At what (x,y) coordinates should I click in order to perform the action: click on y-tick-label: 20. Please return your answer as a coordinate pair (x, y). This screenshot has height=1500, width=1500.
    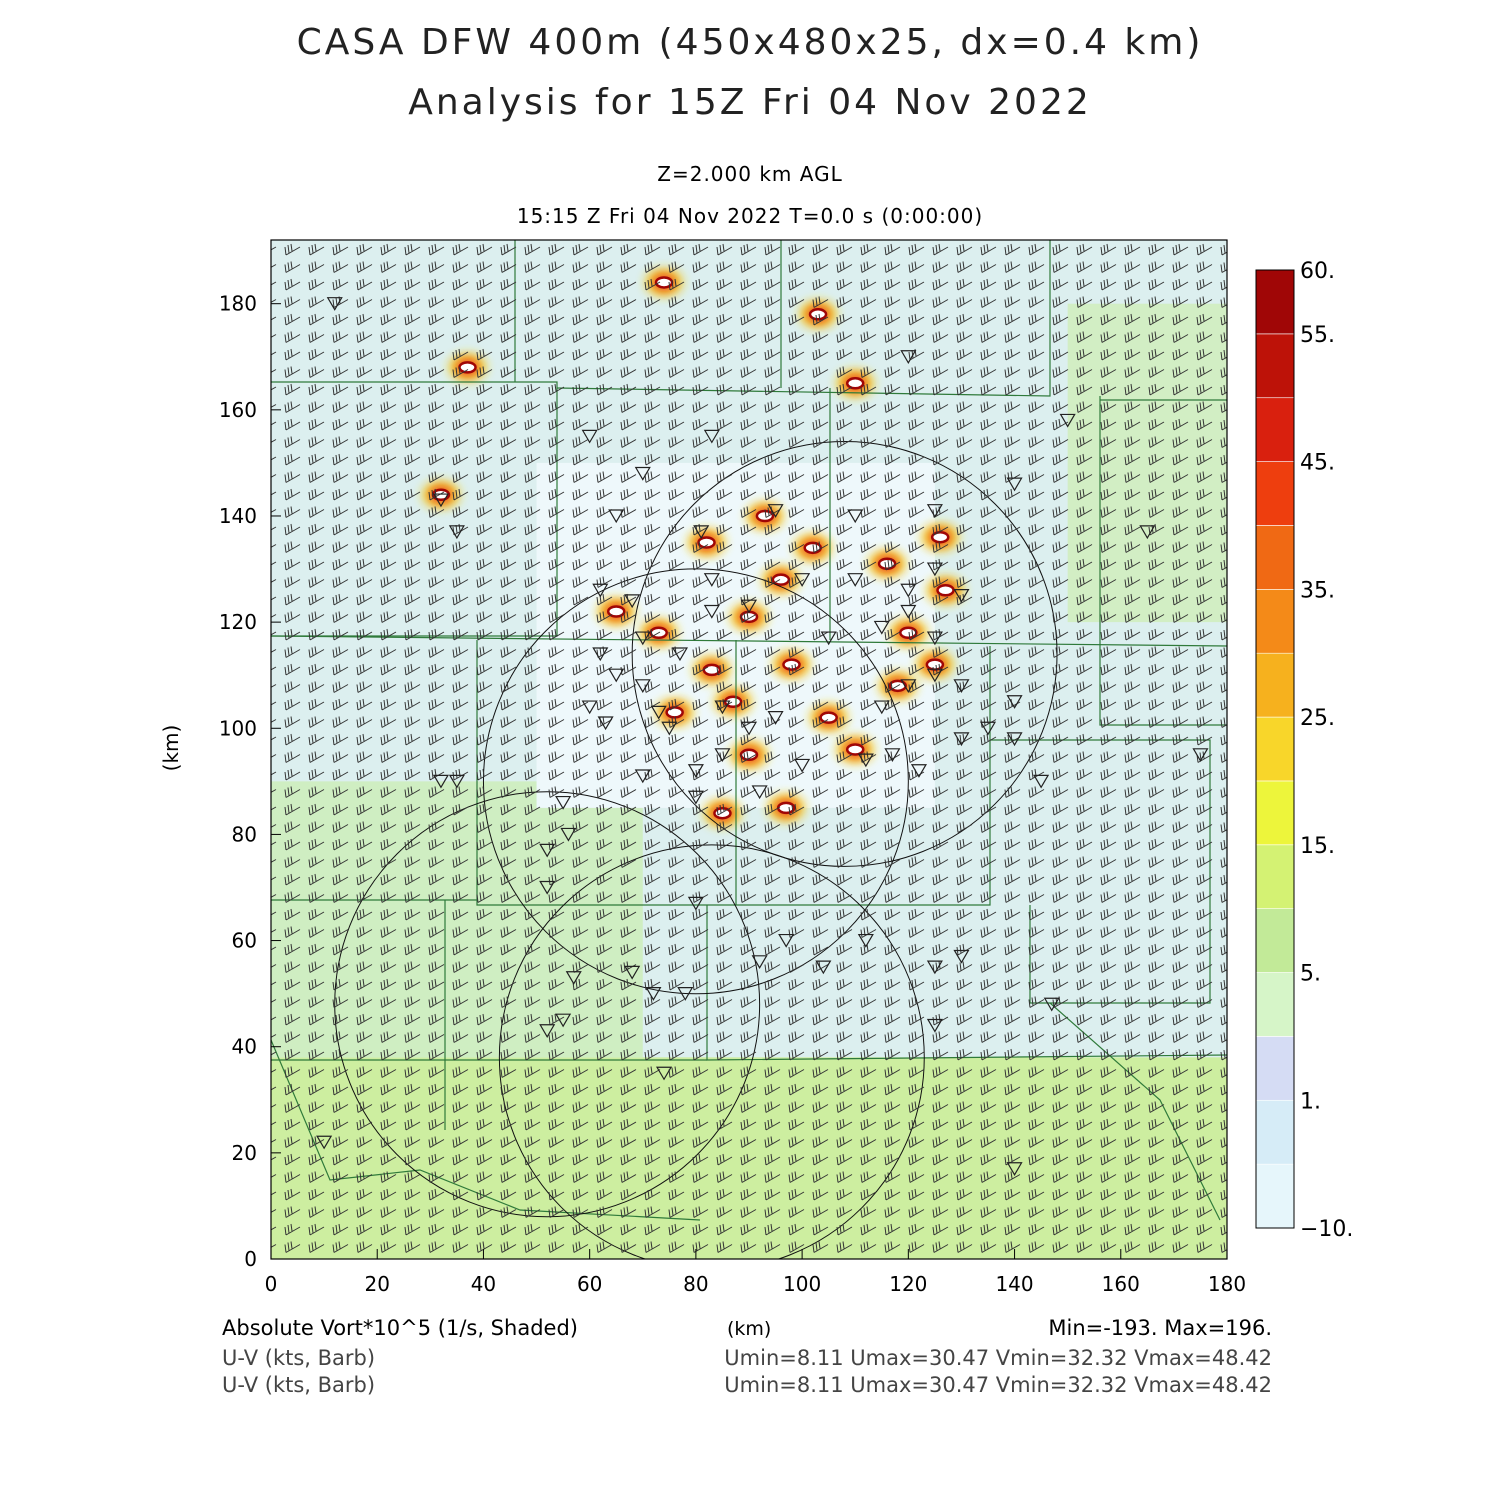
    Looking at the image, I should click on (244, 1153).